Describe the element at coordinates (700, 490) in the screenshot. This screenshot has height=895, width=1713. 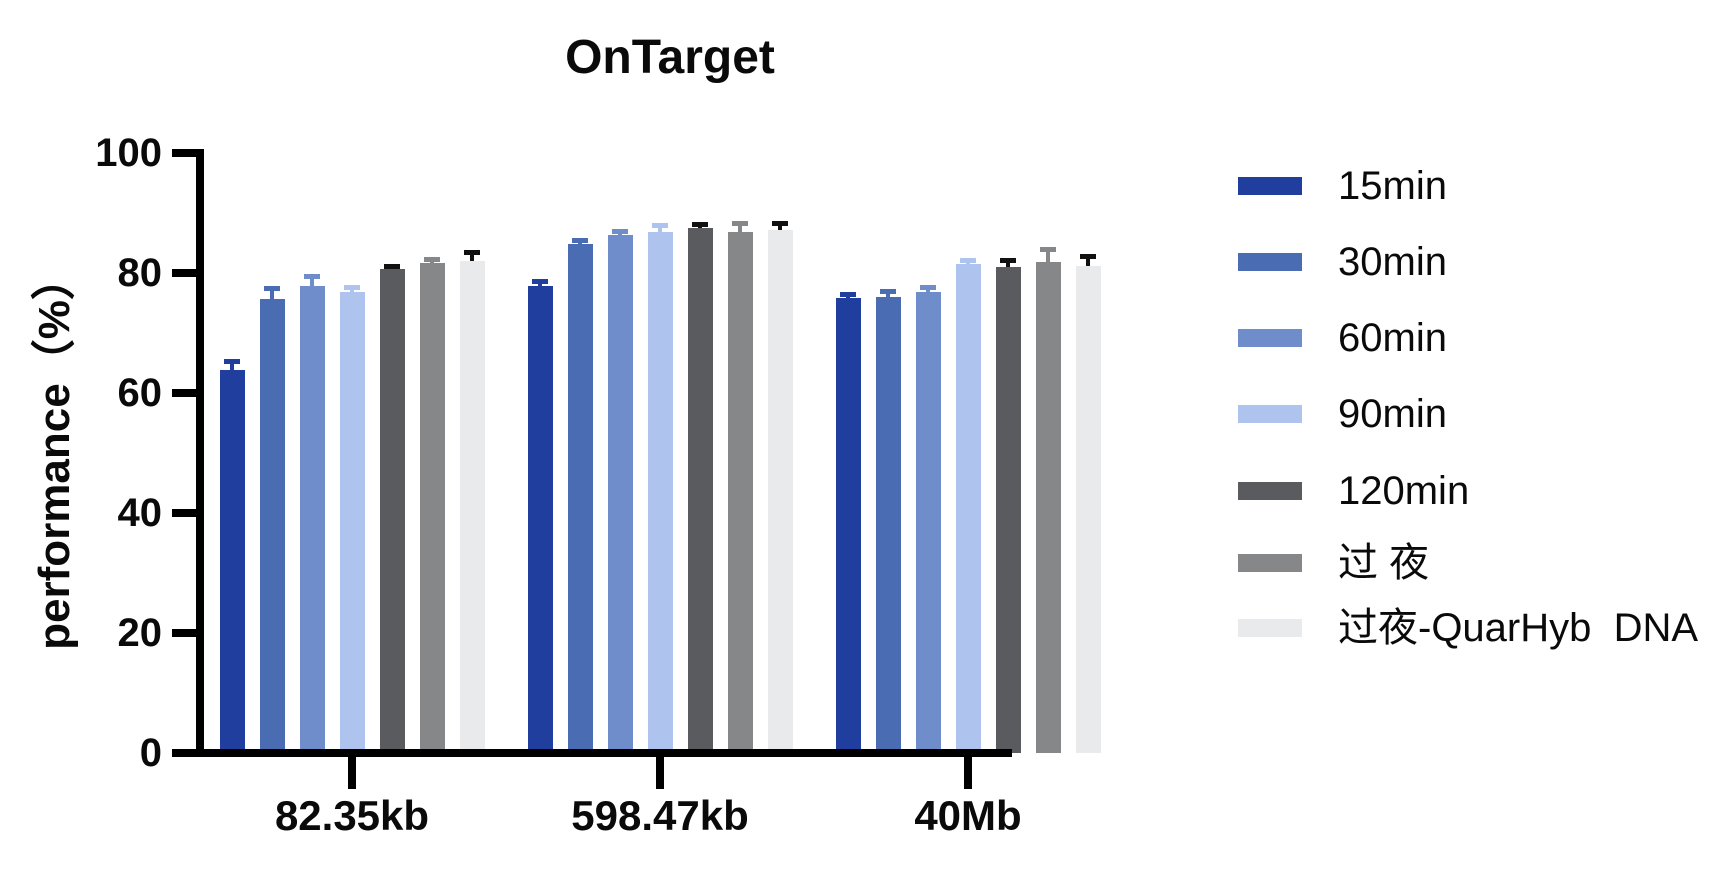
I see `bar-120min-598.47kb` at that location.